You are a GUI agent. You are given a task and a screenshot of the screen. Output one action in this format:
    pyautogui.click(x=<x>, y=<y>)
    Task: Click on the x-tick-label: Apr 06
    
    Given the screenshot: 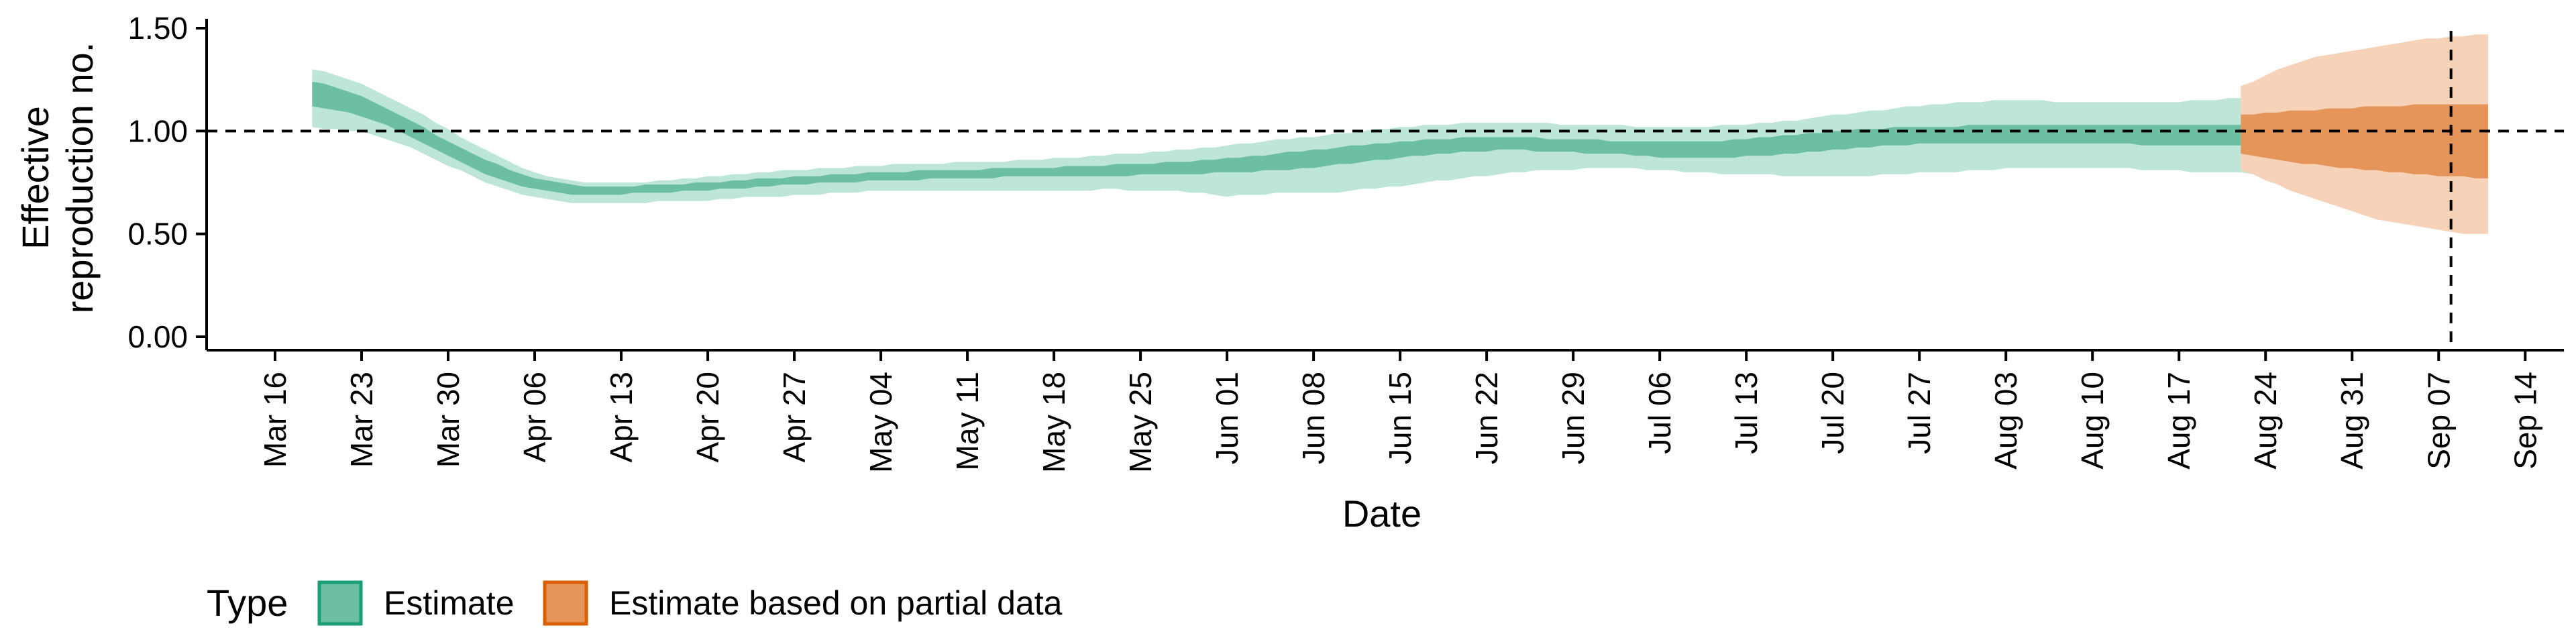 What is the action you would take?
    pyautogui.click(x=534, y=417)
    